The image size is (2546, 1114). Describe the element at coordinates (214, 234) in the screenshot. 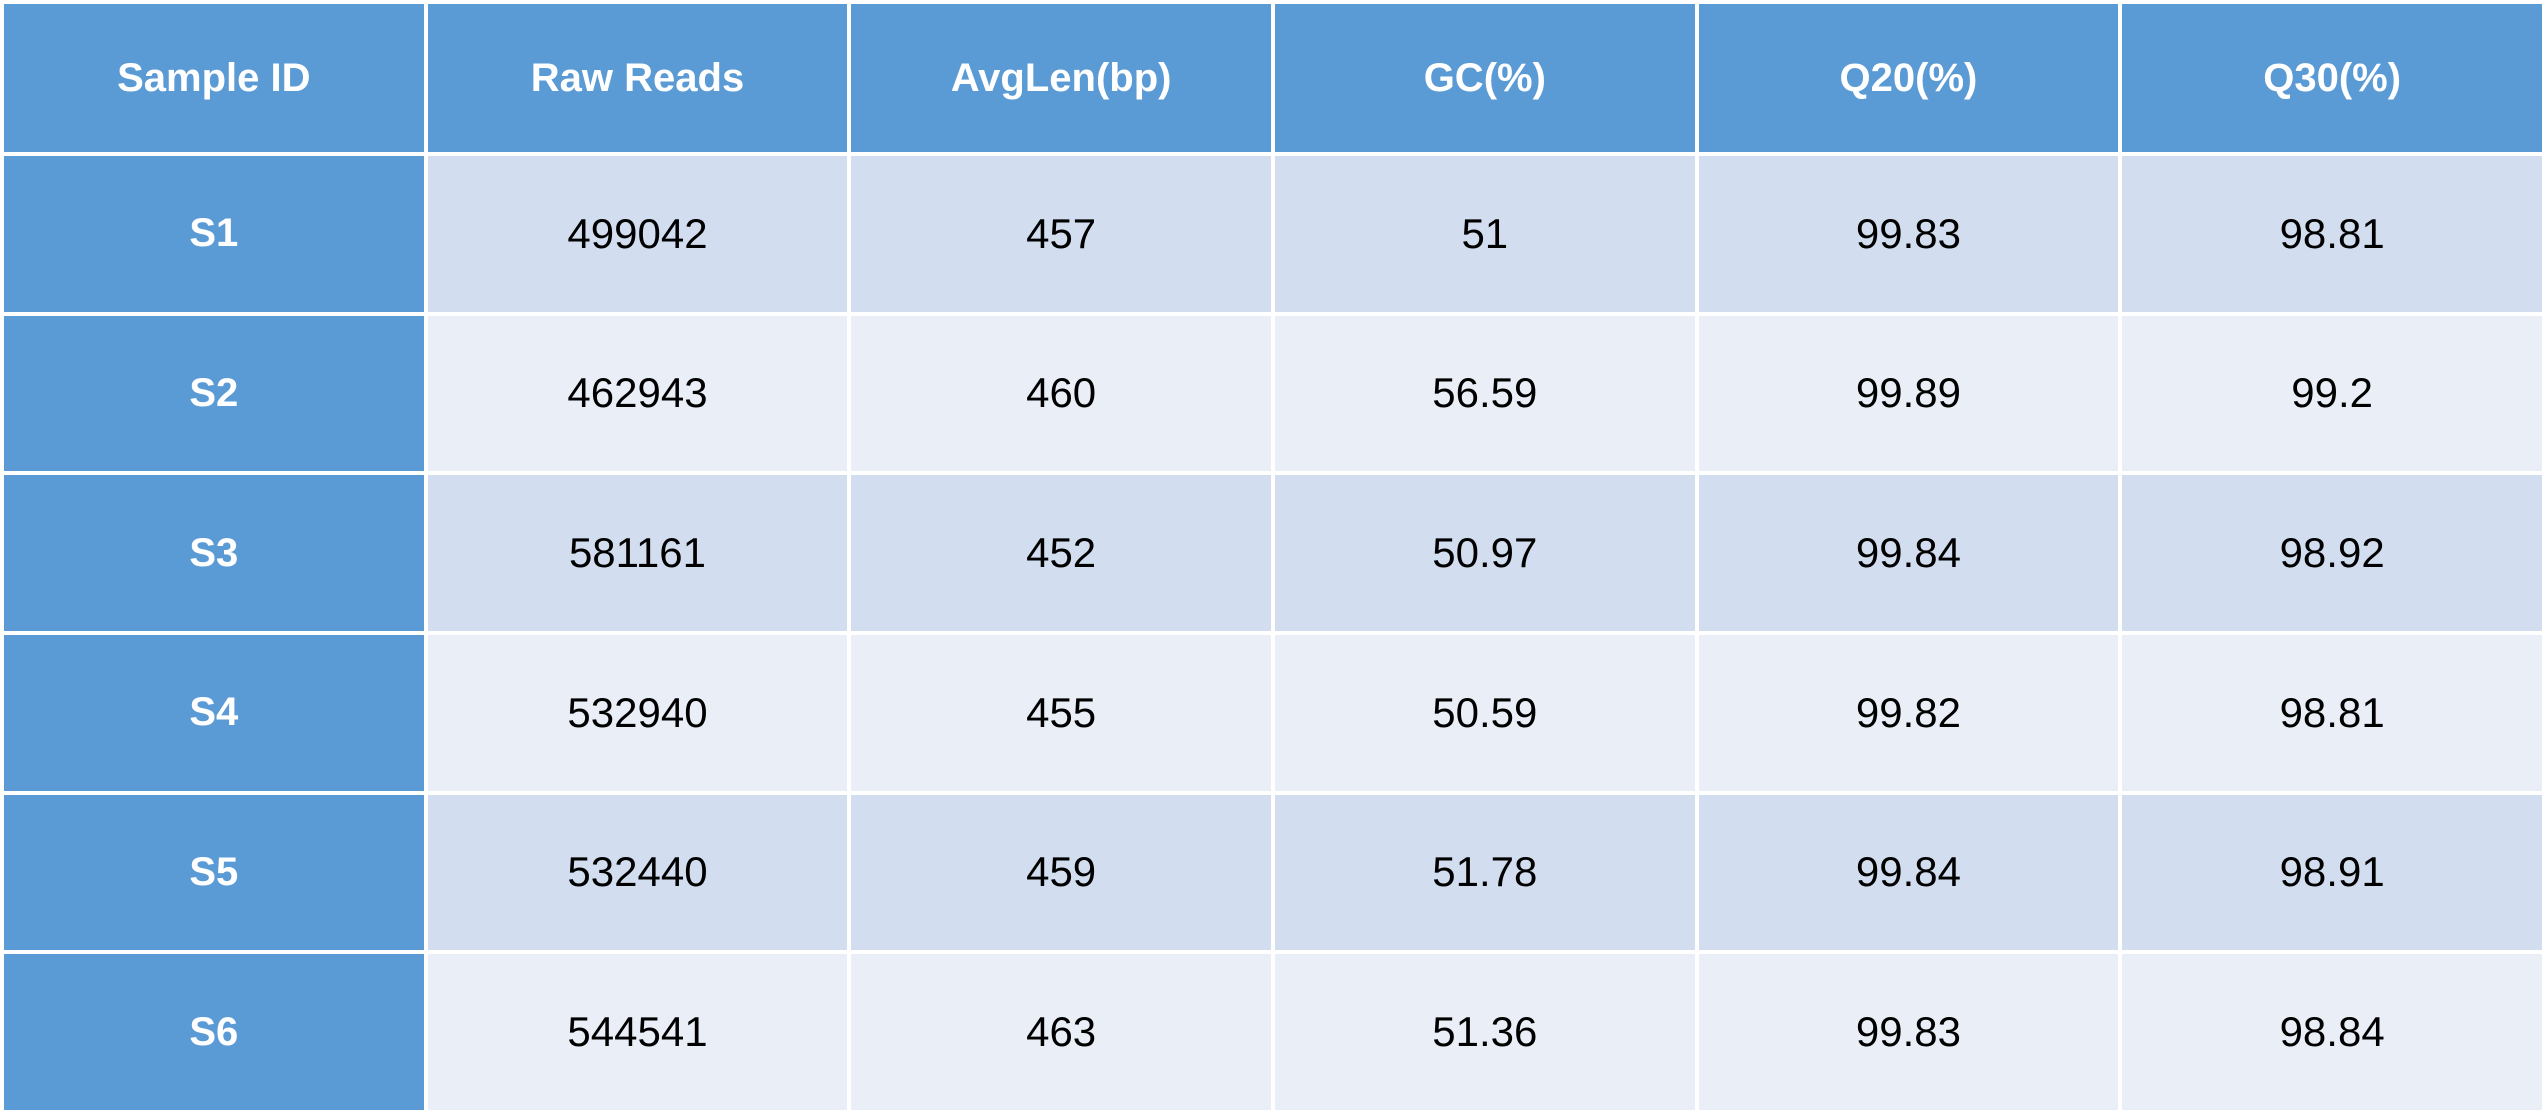

I see `row-sample-id: S1` at that location.